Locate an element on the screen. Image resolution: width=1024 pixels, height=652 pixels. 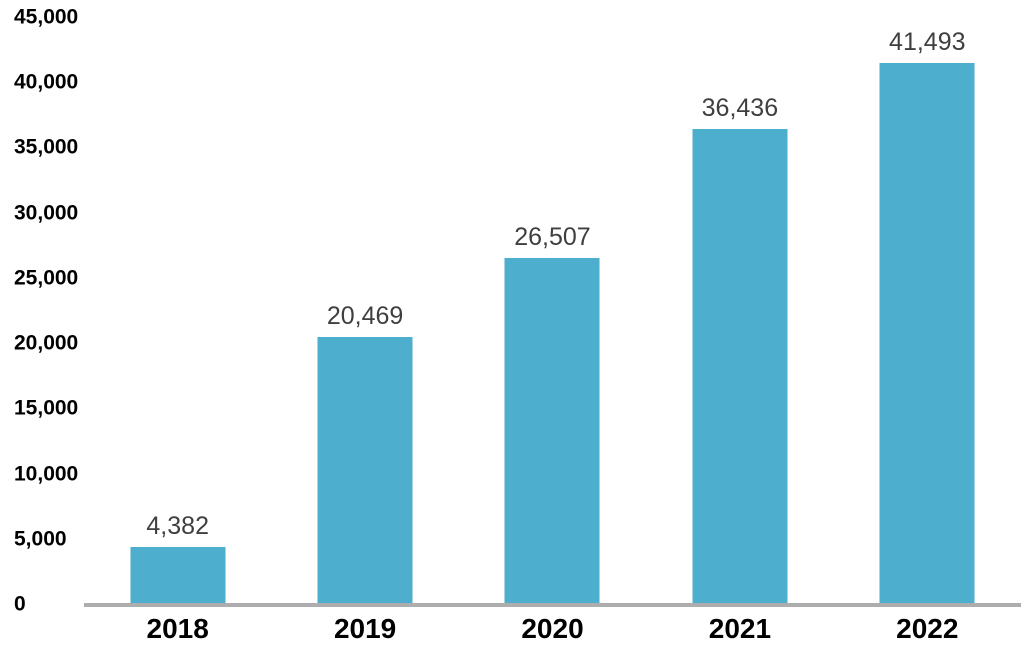
x-tick-label-2019: 2019 is located at coordinates (365, 628).